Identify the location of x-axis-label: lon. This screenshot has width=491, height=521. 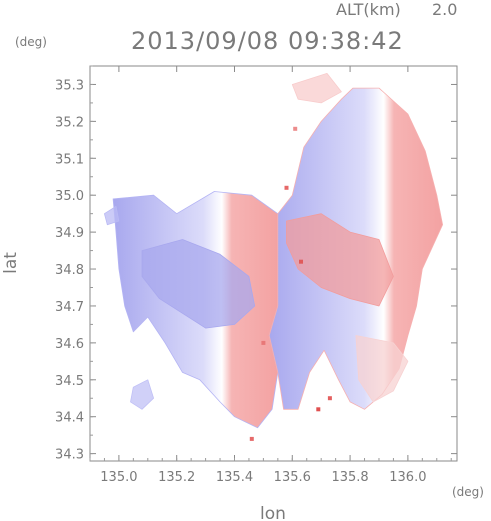
(273, 512).